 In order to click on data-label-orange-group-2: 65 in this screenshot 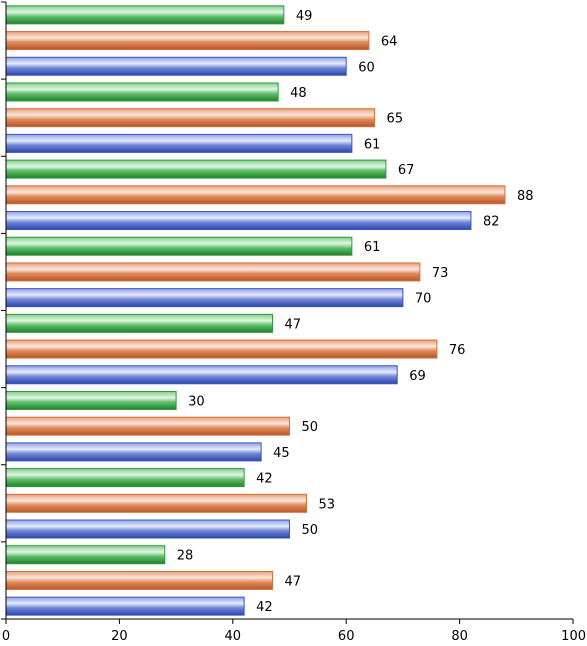, I will do `click(395, 119)`.